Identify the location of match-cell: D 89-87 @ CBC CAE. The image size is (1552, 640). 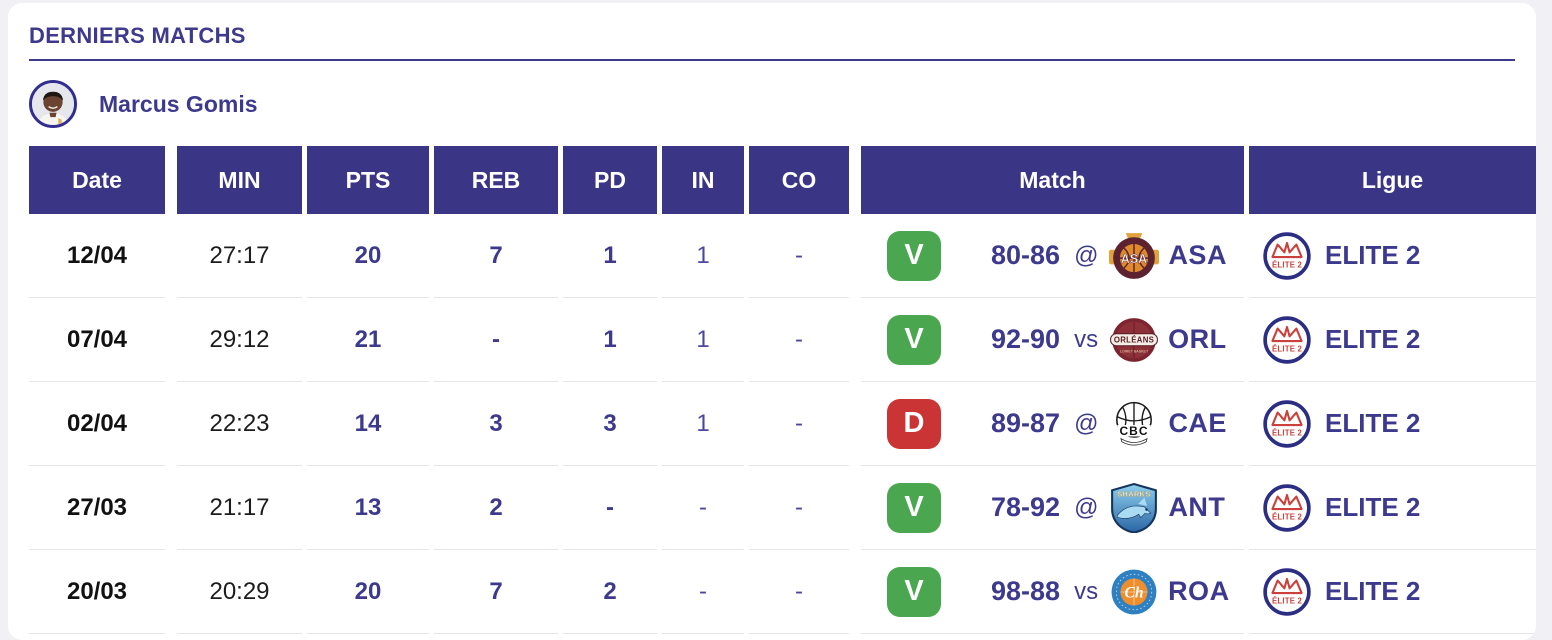
(1052, 424).